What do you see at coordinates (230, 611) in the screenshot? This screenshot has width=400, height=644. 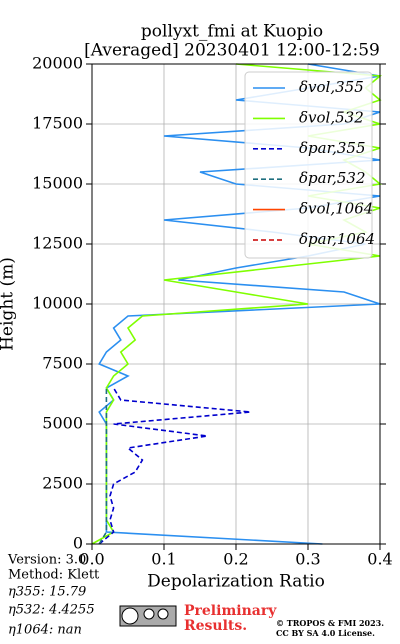 I see `footer-text: Preliminary` at bounding box center [230, 611].